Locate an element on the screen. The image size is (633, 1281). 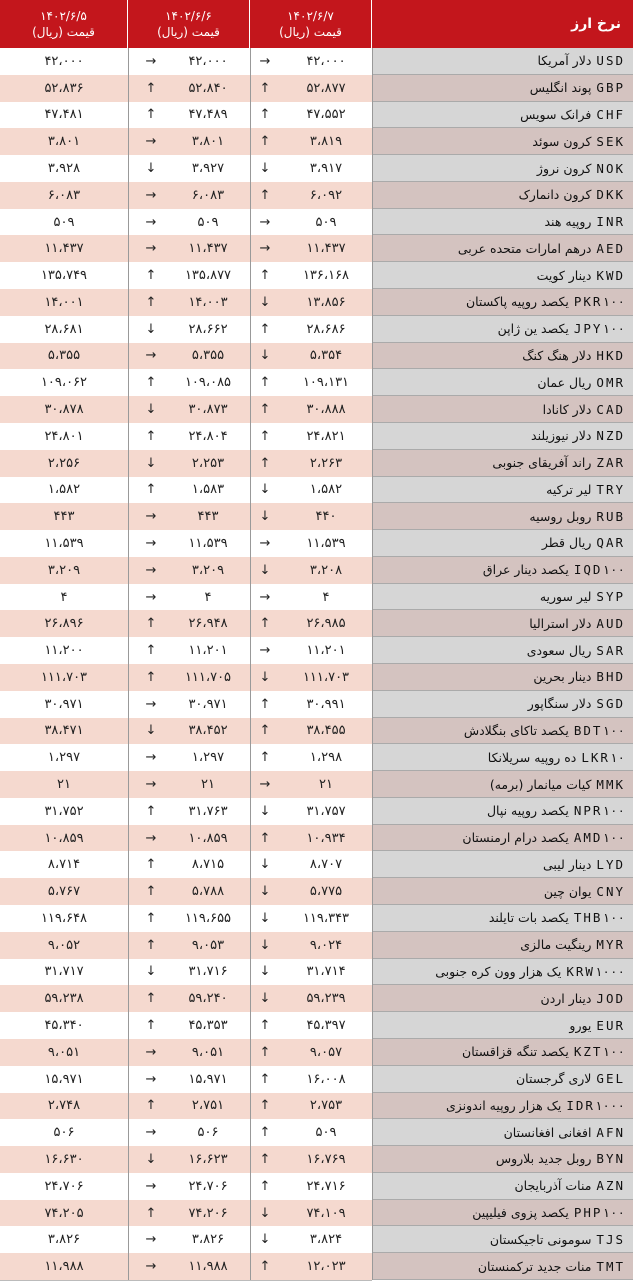
currency-label: یوان چین is located at coordinates (567, 891).